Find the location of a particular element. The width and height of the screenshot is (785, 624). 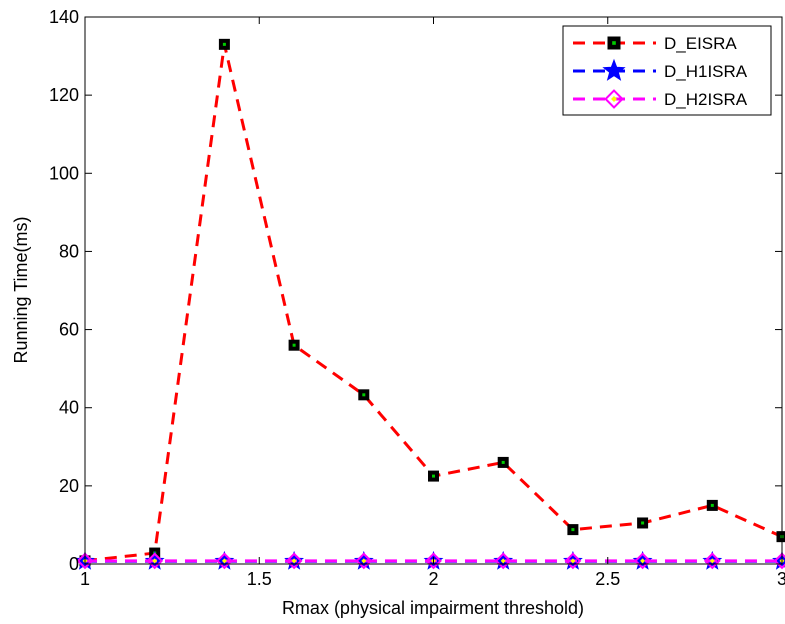

legend-label: D_EISRA is located at coordinates (700, 43).